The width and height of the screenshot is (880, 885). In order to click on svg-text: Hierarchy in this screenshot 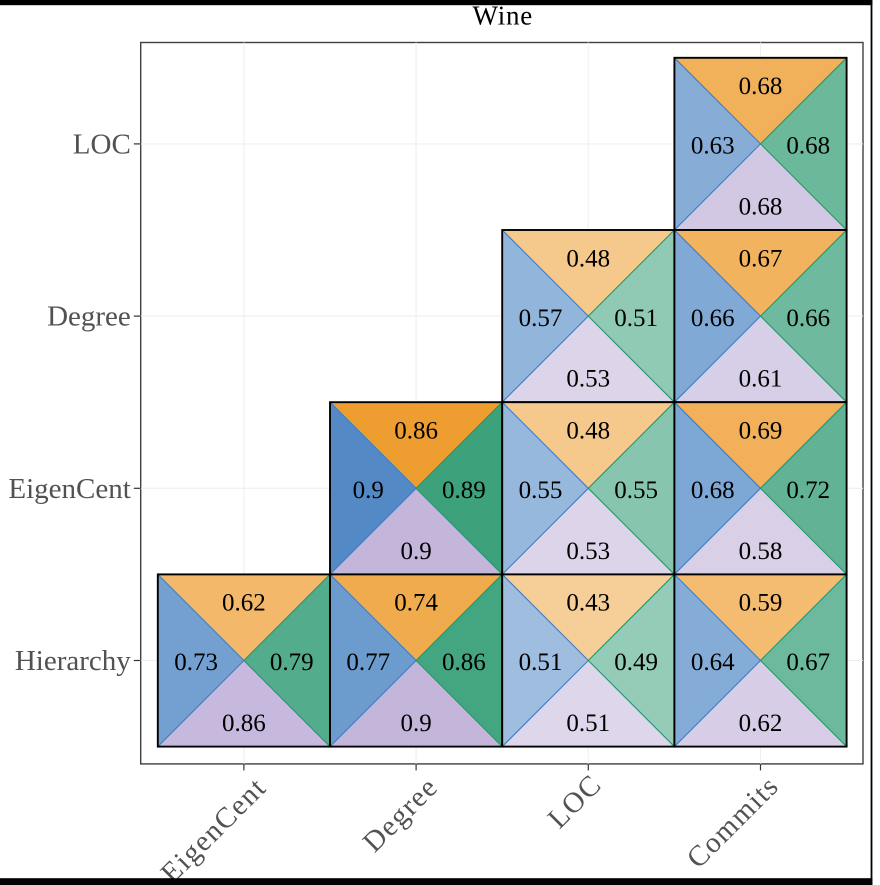, I will do `click(73, 661)`.